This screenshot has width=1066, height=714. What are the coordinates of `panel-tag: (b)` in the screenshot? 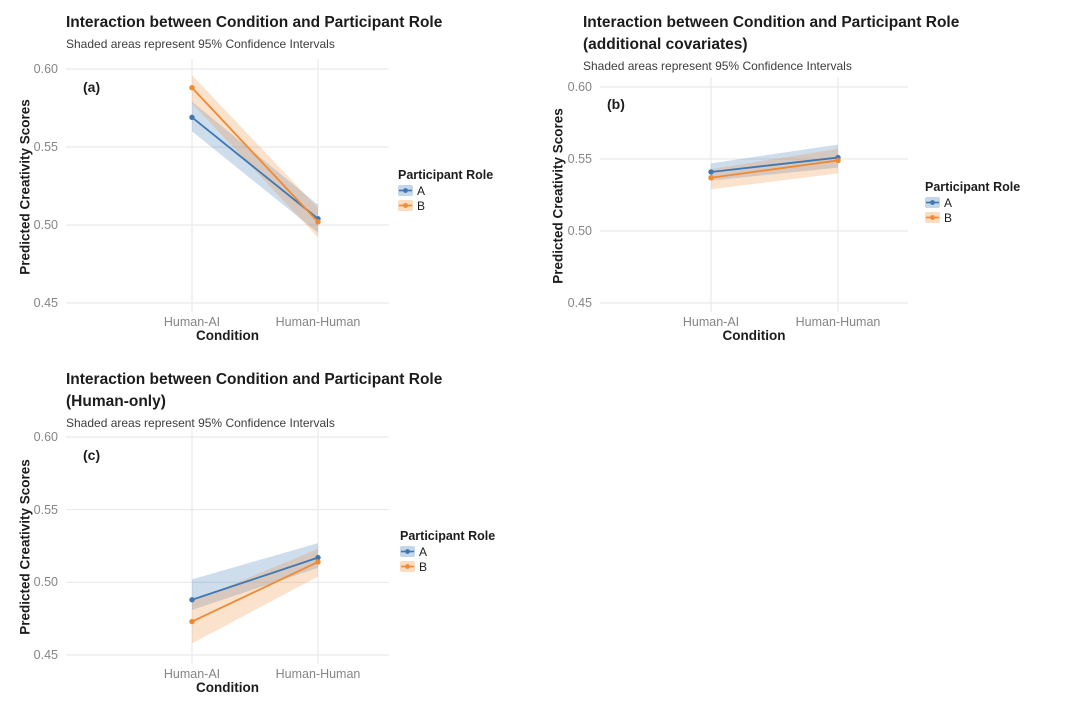 It's located at (616, 104).